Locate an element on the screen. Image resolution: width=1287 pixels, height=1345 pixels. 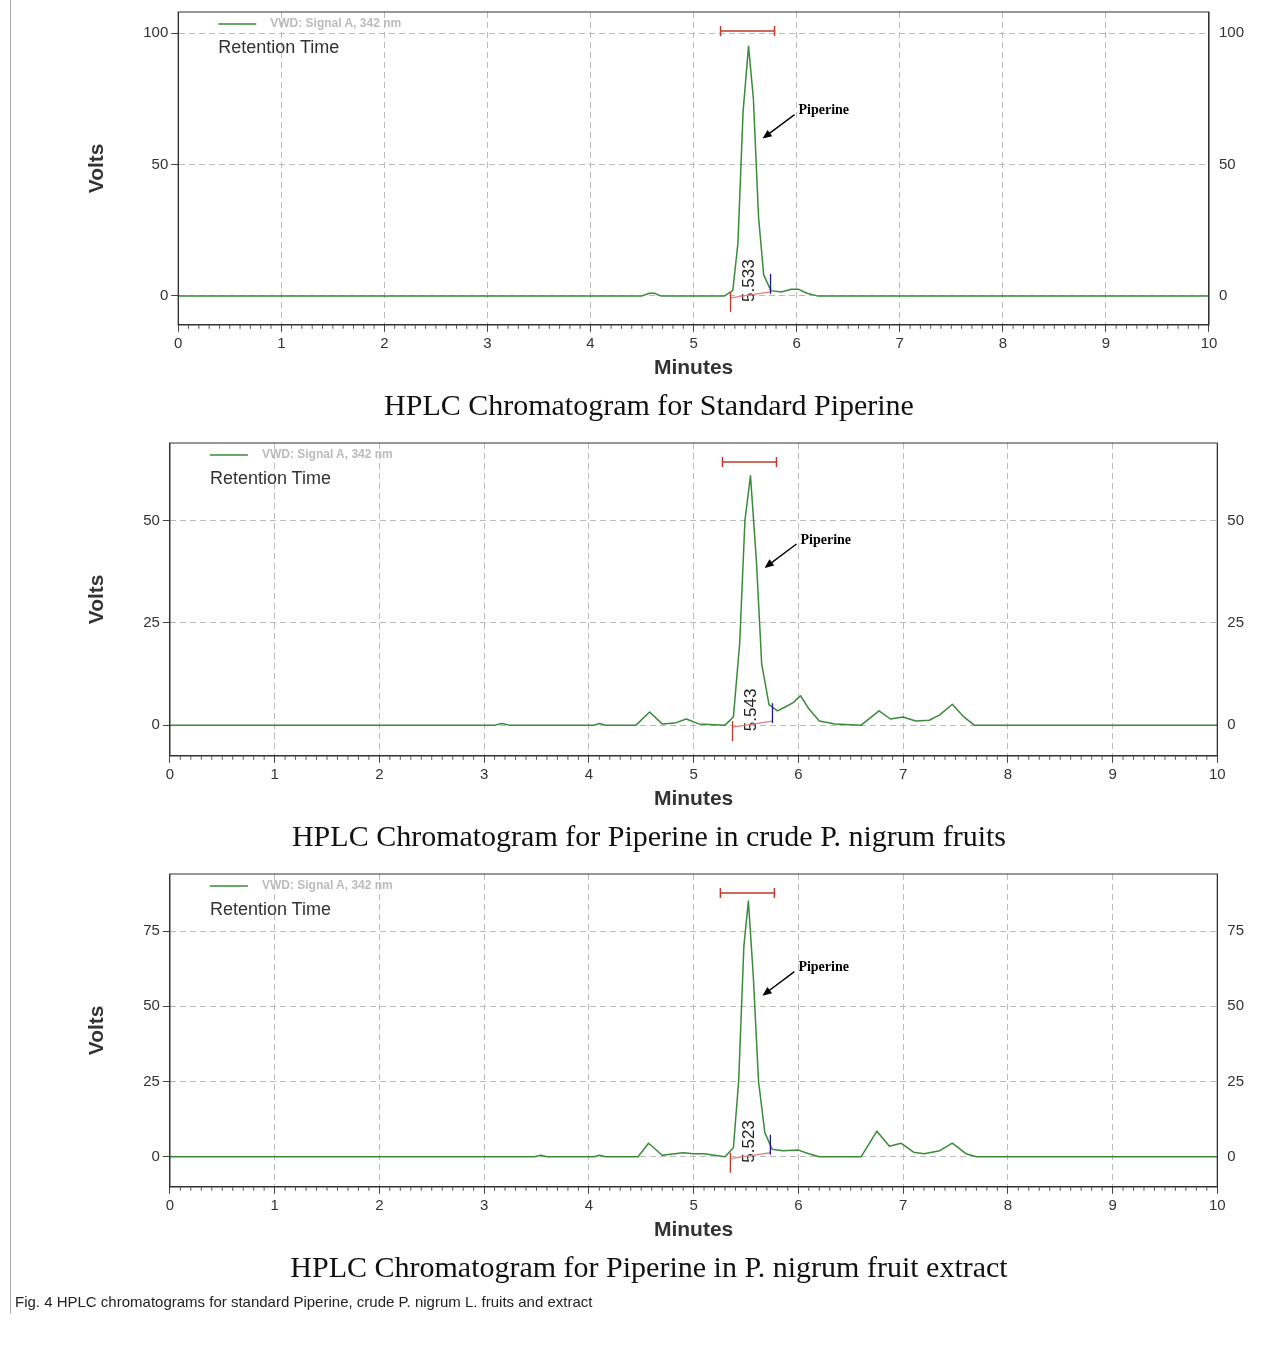
text: HPLC Chromatogram for Piperine in P. nigrum fruit extract is located at coordinates (649, 1267).